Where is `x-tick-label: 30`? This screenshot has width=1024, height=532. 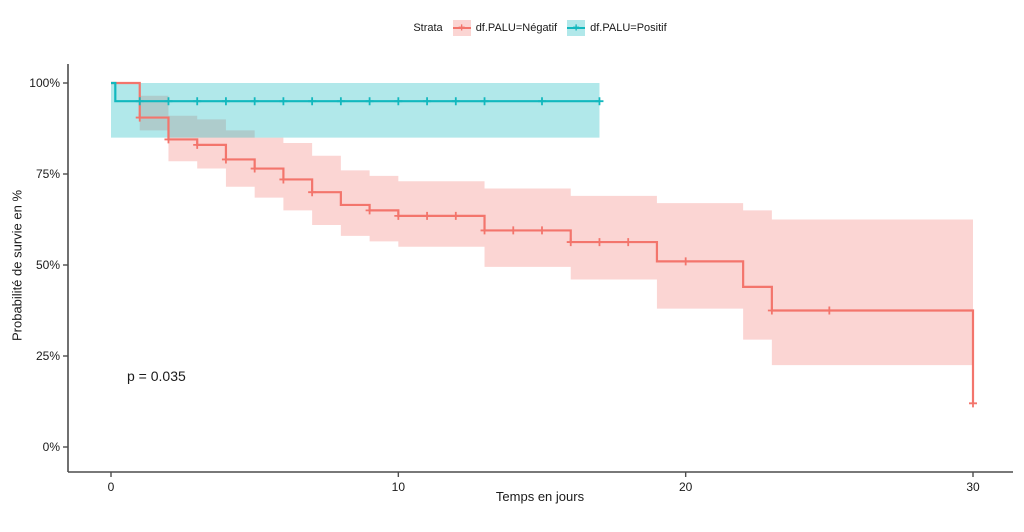
x-tick-label: 30 is located at coordinates (973, 487).